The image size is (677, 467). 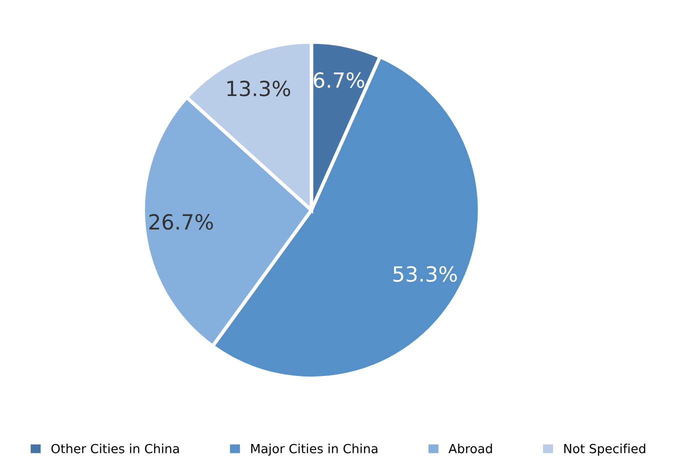 What do you see at coordinates (115, 449) in the screenshot?
I see `legend-label: Other Cities in China` at bounding box center [115, 449].